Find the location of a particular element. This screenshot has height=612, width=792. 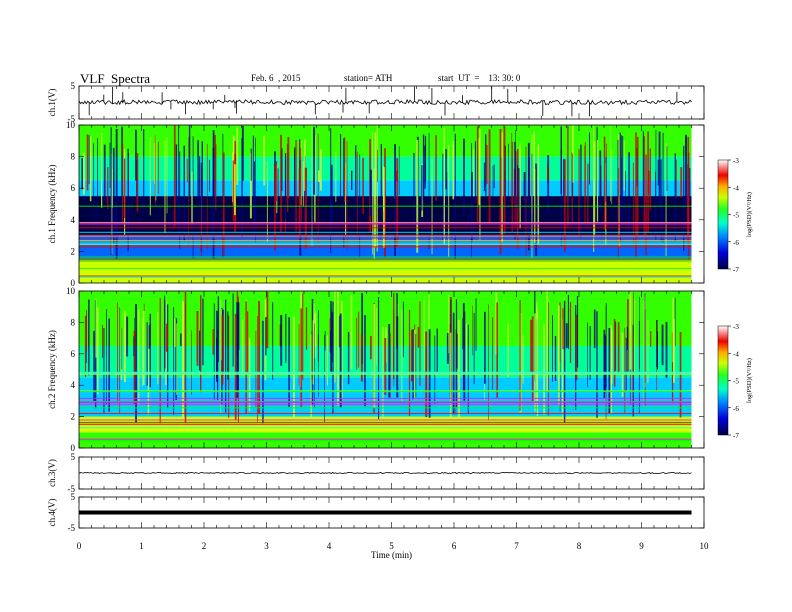

x-tick-label: 9 is located at coordinates (641, 546).